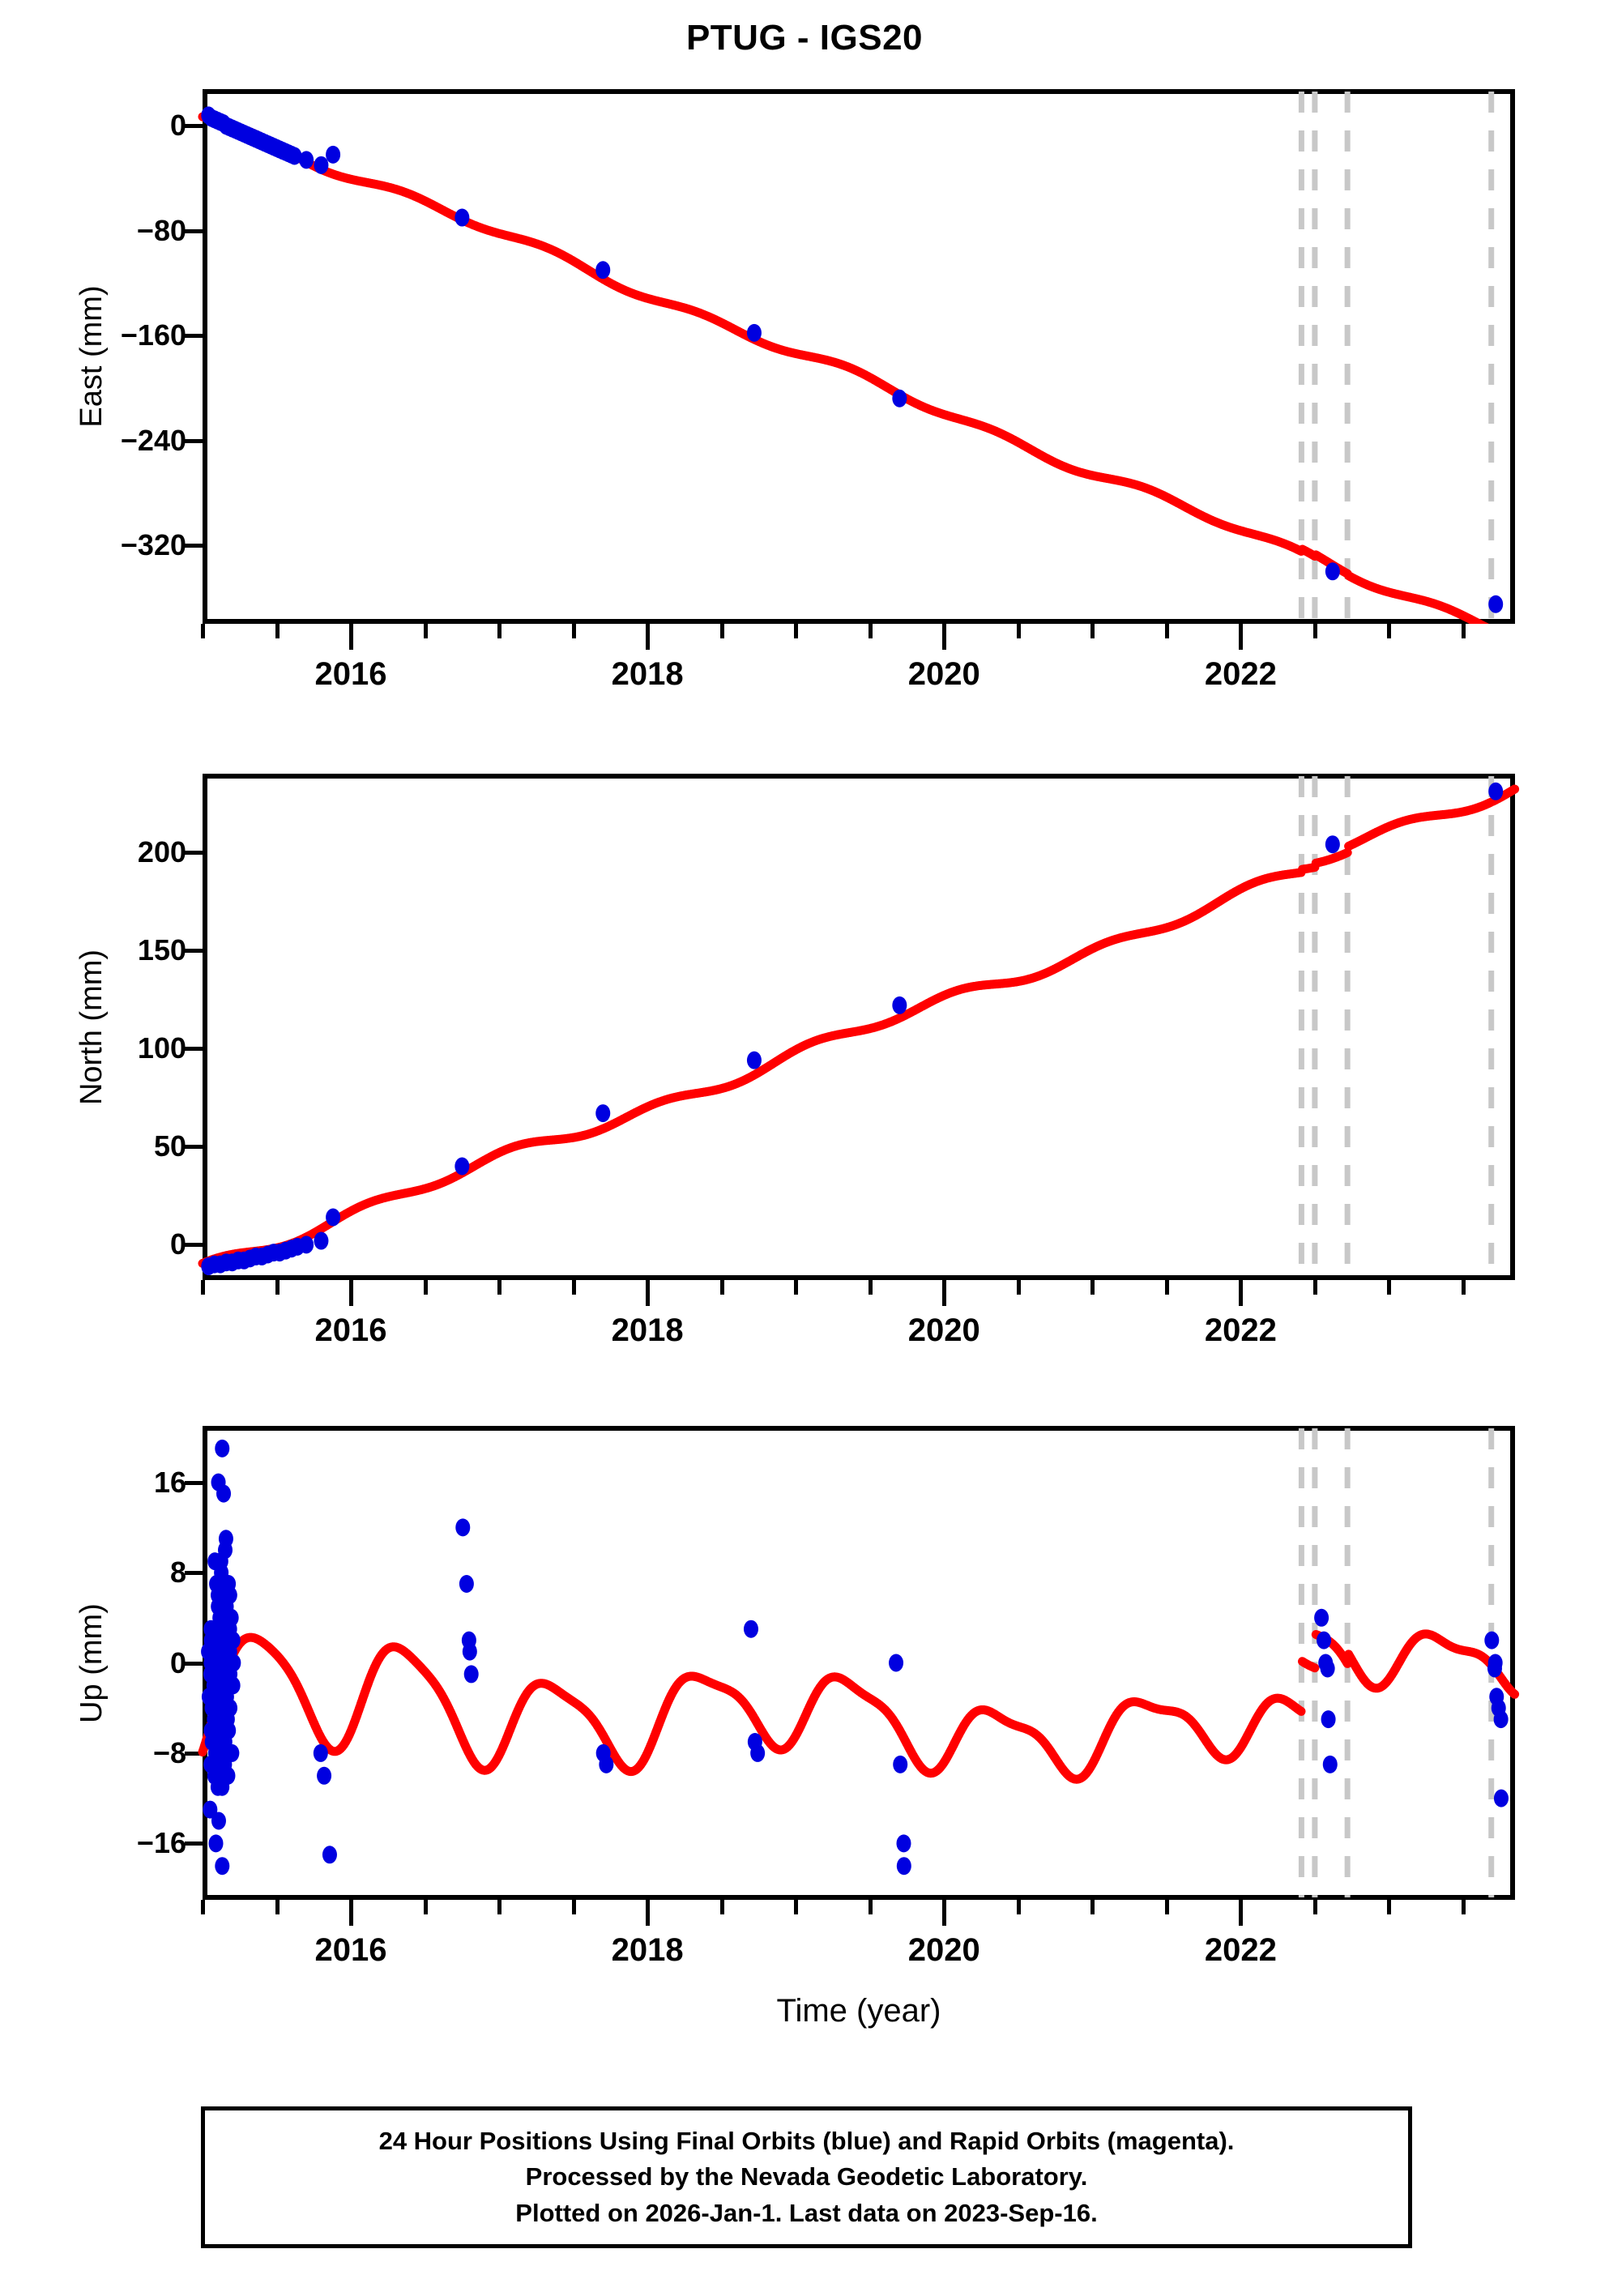  Describe the element at coordinates (647, 674) in the screenshot. I see `x-tick-label-east-1: 2018` at that location.